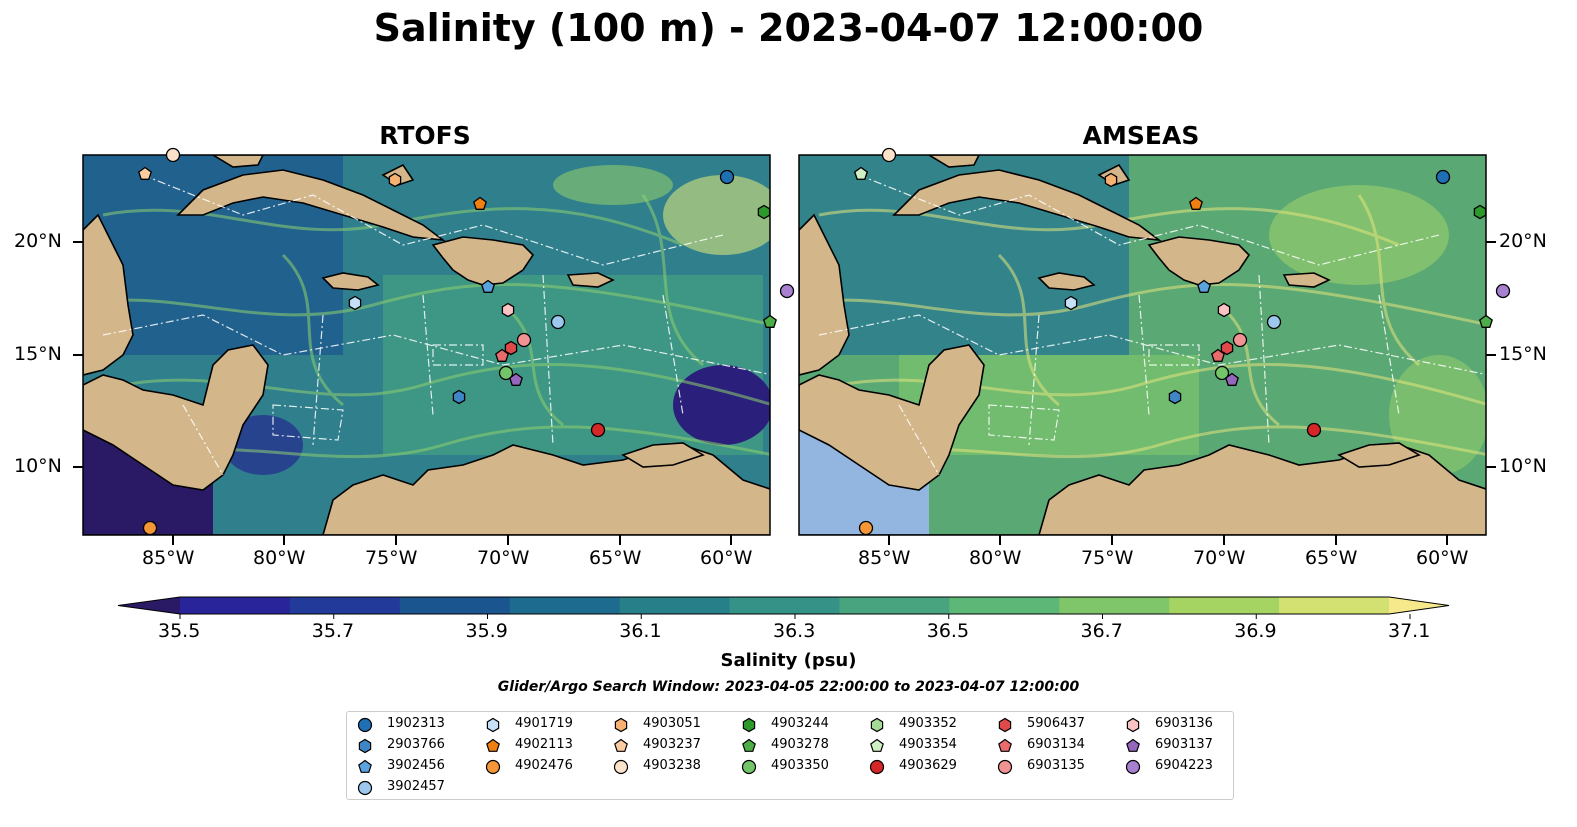 This screenshot has height=827, width=1577. Describe the element at coordinates (948, 631) in the screenshot. I see `colorbar-tick-label: 36.5` at that location.